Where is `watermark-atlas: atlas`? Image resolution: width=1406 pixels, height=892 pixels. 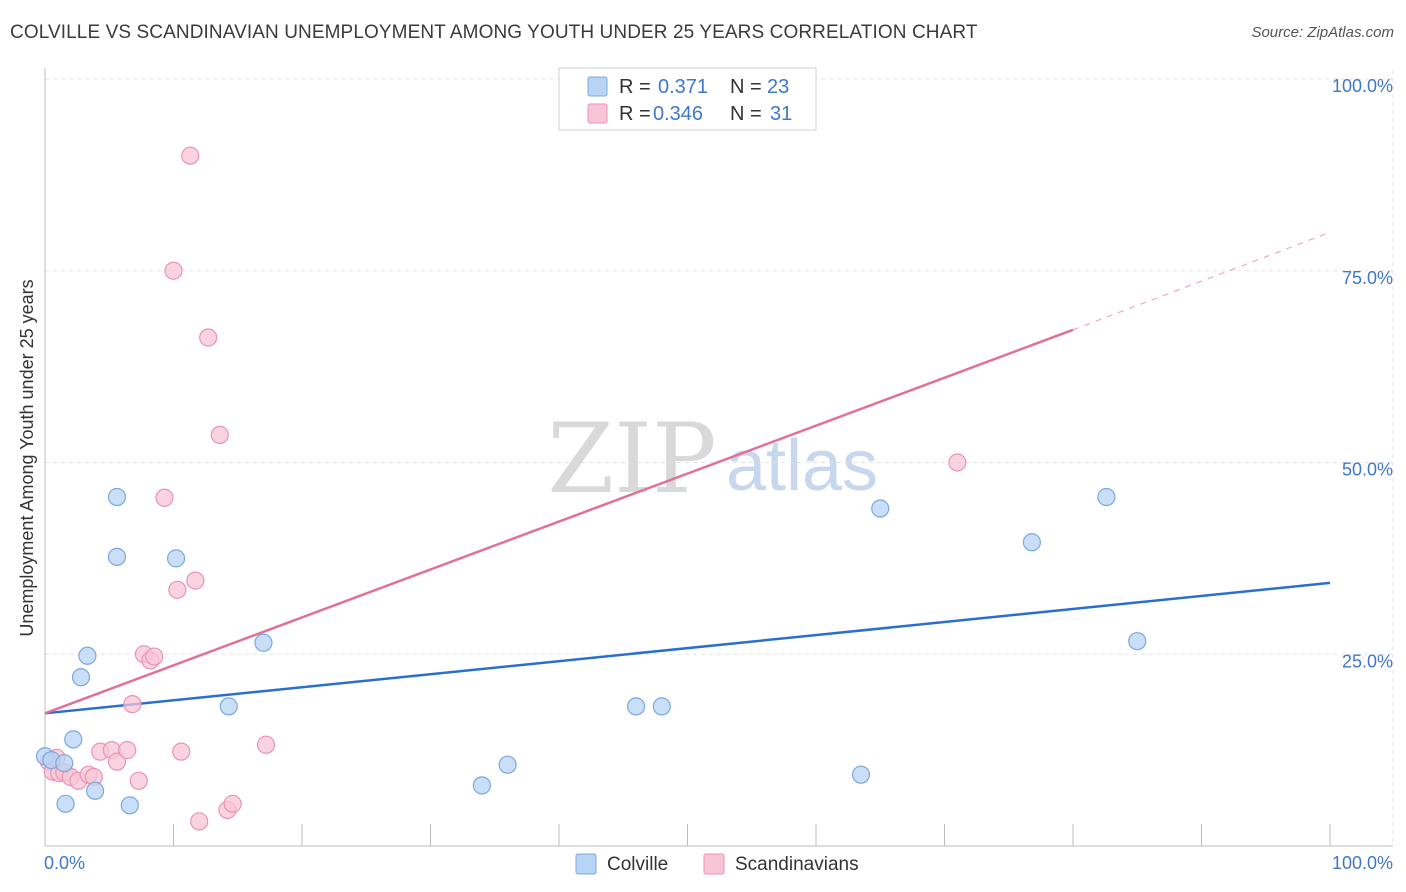 watermark-atlas: atlas is located at coordinates (802, 466).